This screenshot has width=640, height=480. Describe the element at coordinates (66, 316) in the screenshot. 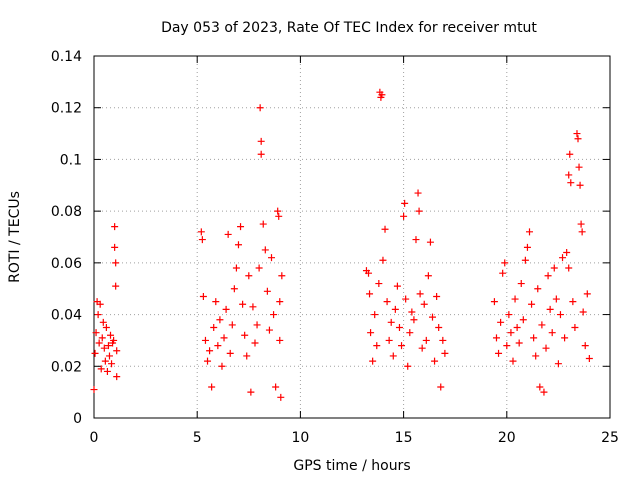

I see `y-tick-label: 0.04` at that location.